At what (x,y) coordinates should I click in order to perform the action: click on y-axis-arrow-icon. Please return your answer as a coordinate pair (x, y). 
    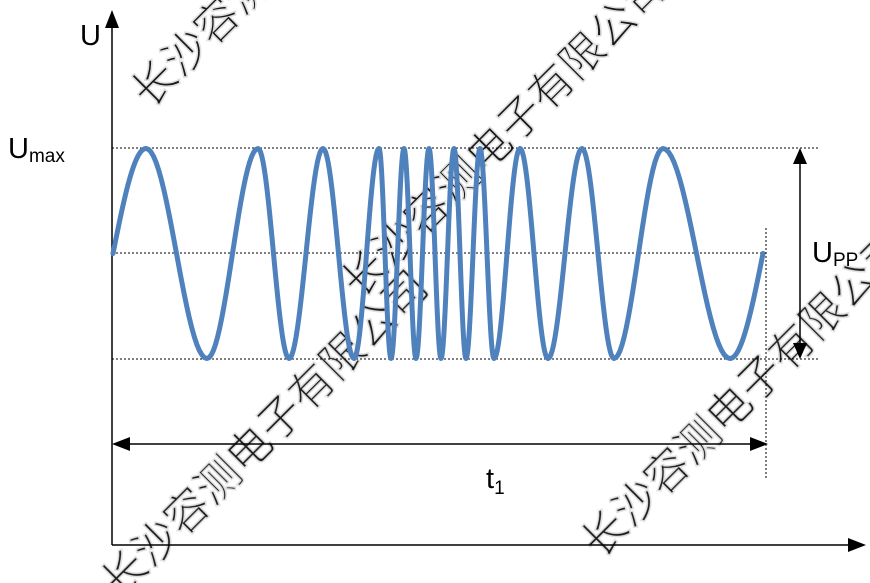
    Looking at the image, I should click on (112, 19).